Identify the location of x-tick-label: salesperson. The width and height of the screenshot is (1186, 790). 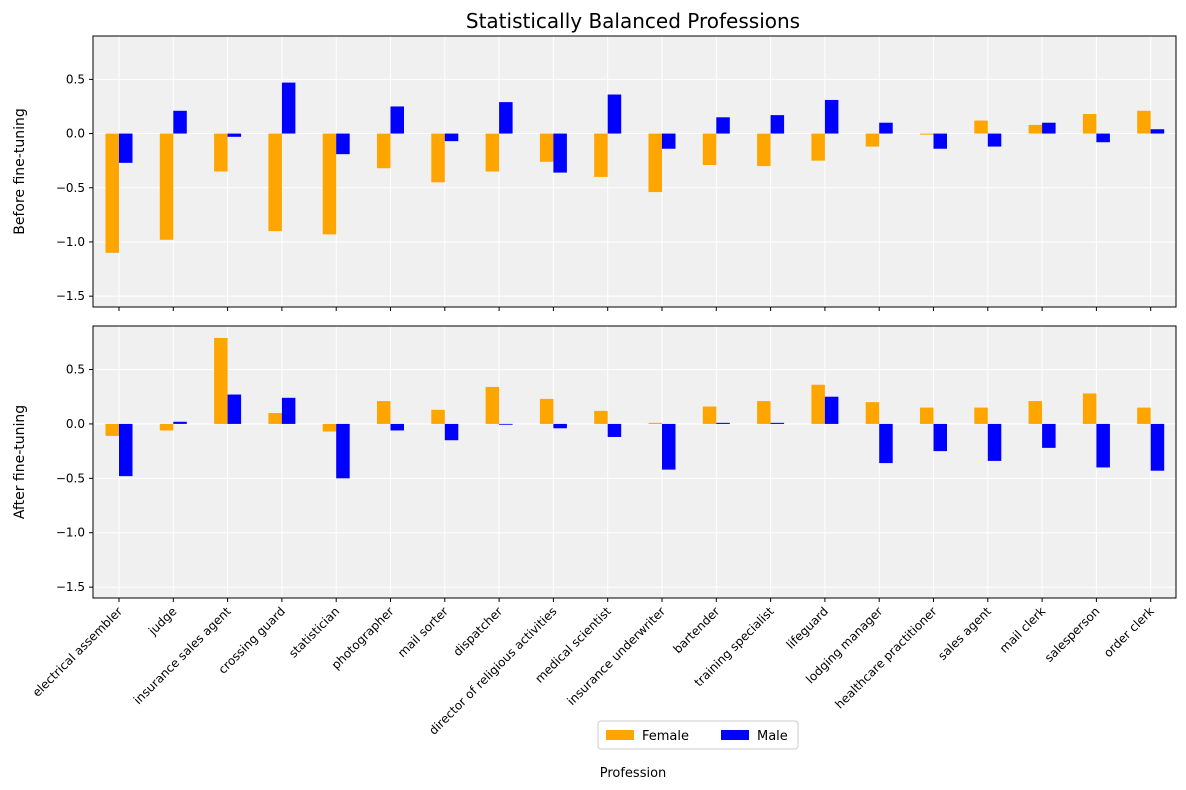
(1072, 634).